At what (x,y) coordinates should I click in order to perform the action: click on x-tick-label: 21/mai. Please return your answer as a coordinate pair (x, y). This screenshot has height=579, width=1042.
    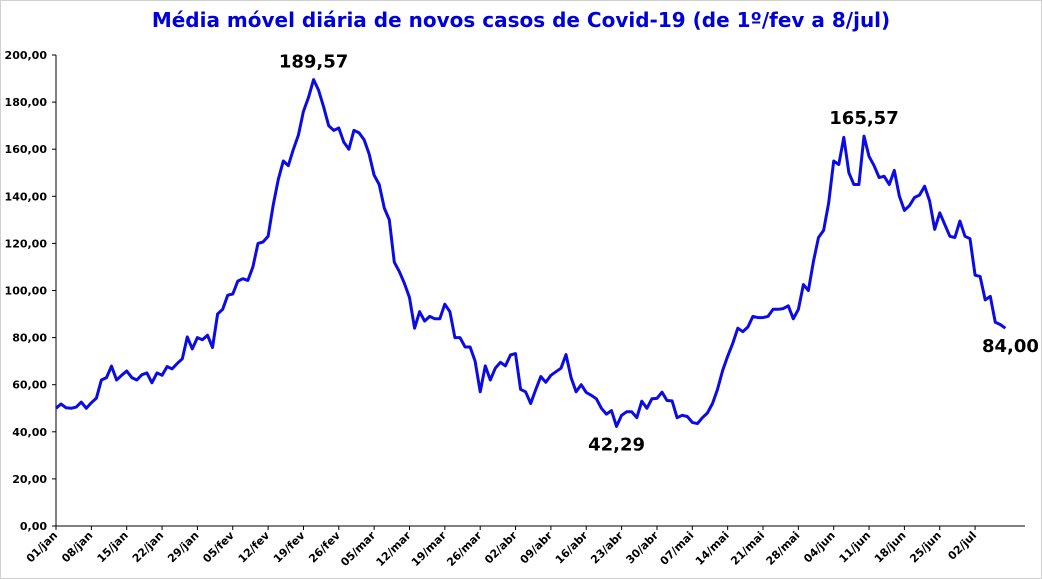
    Looking at the image, I should click on (747, 548).